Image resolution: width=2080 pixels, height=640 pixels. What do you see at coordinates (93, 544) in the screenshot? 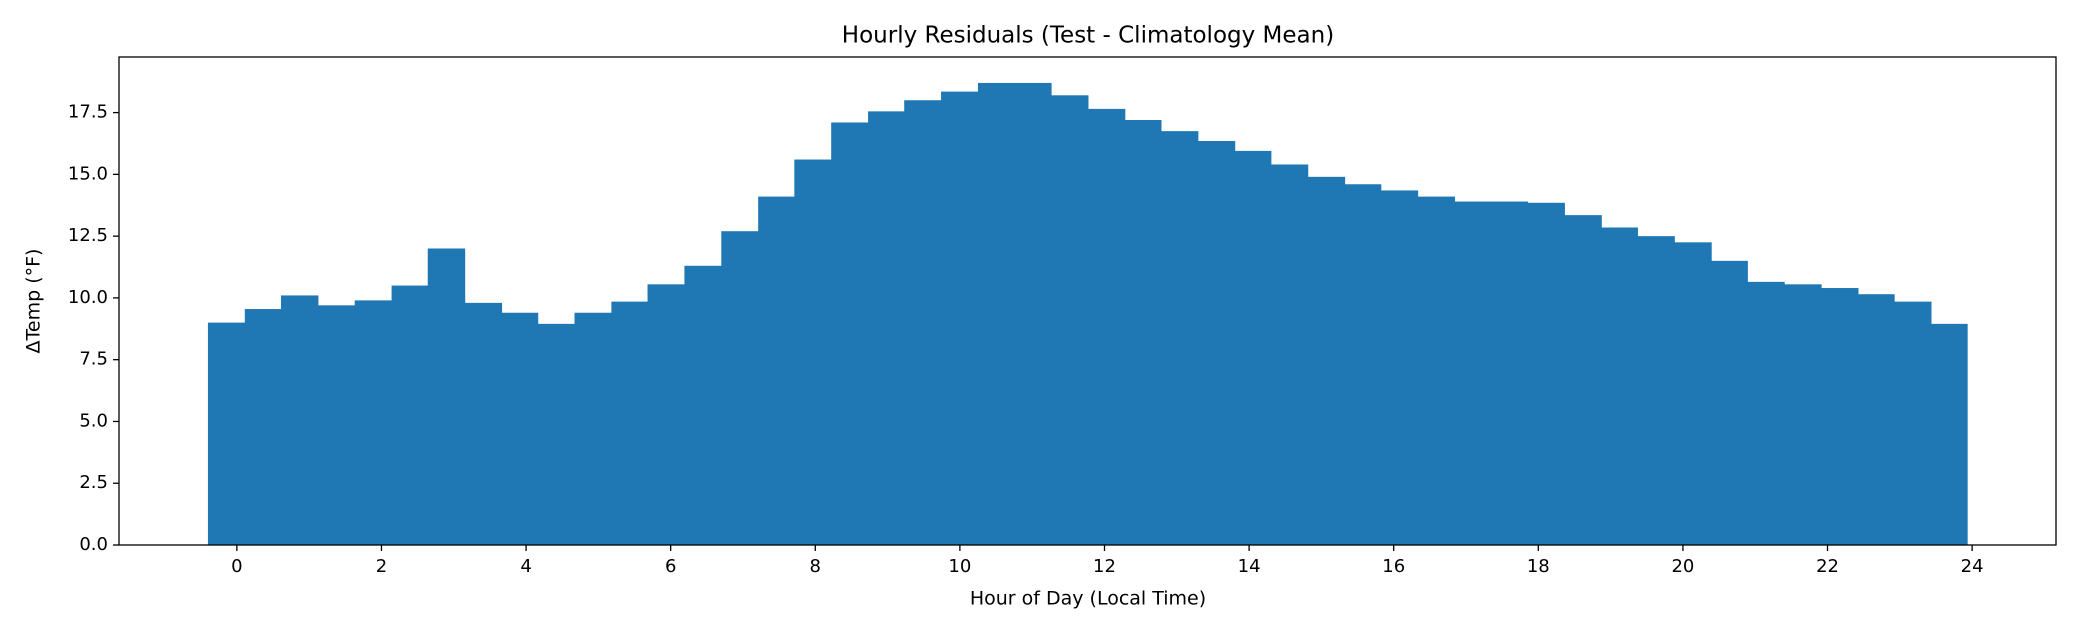
I see `y-tick-label: 0.0` at bounding box center [93, 544].